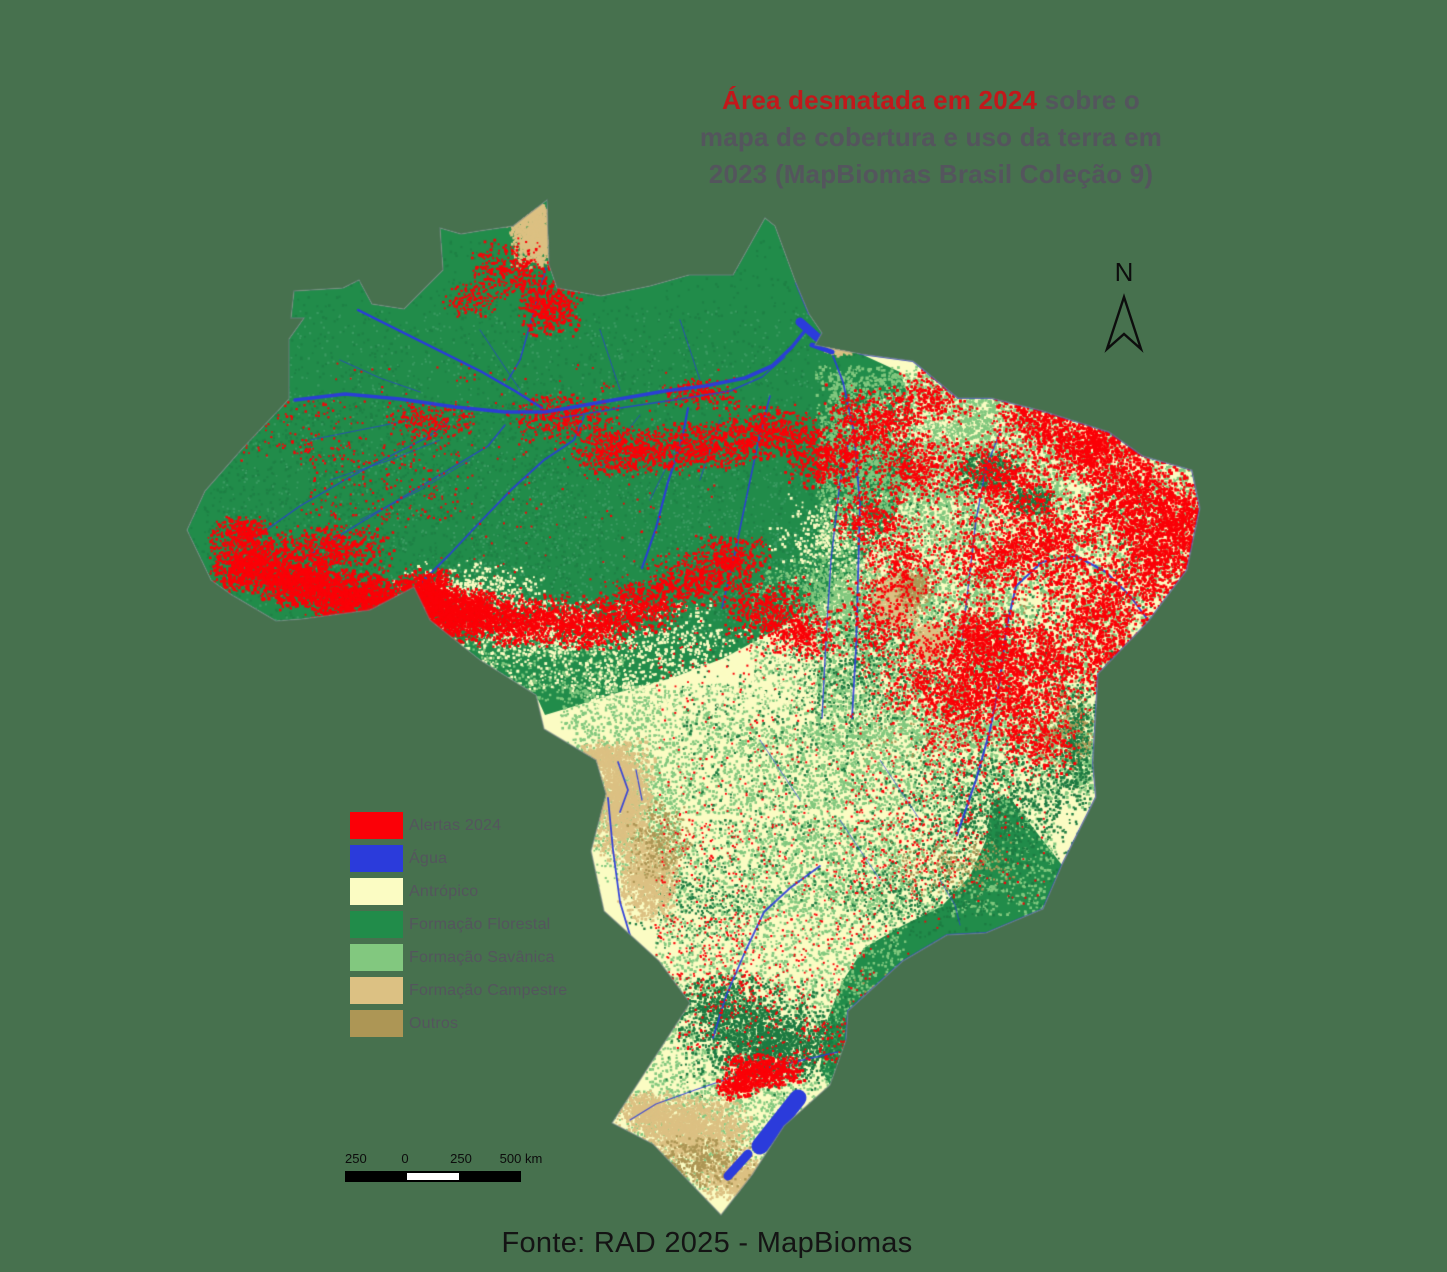  Describe the element at coordinates (707, 1243) in the screenshot. I see `source-note: Fonte: RAD 2025 - MapBiomas` at that location.